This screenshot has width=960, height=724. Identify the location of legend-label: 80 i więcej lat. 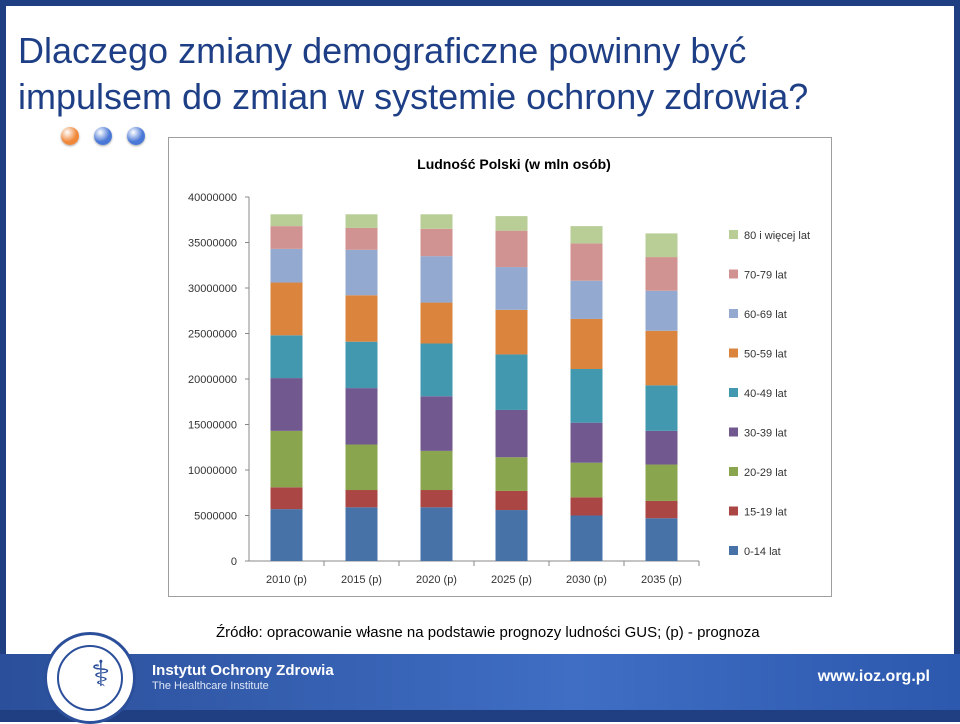
(777, 236).